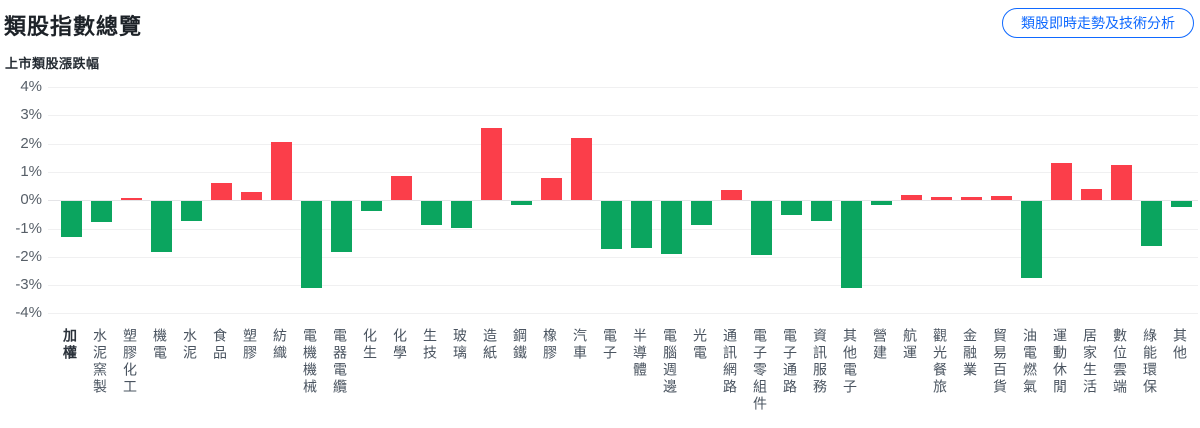 This screenshot has height=428, width=1200. I want to click on bar-觀光餐旅, so click(941, 199).